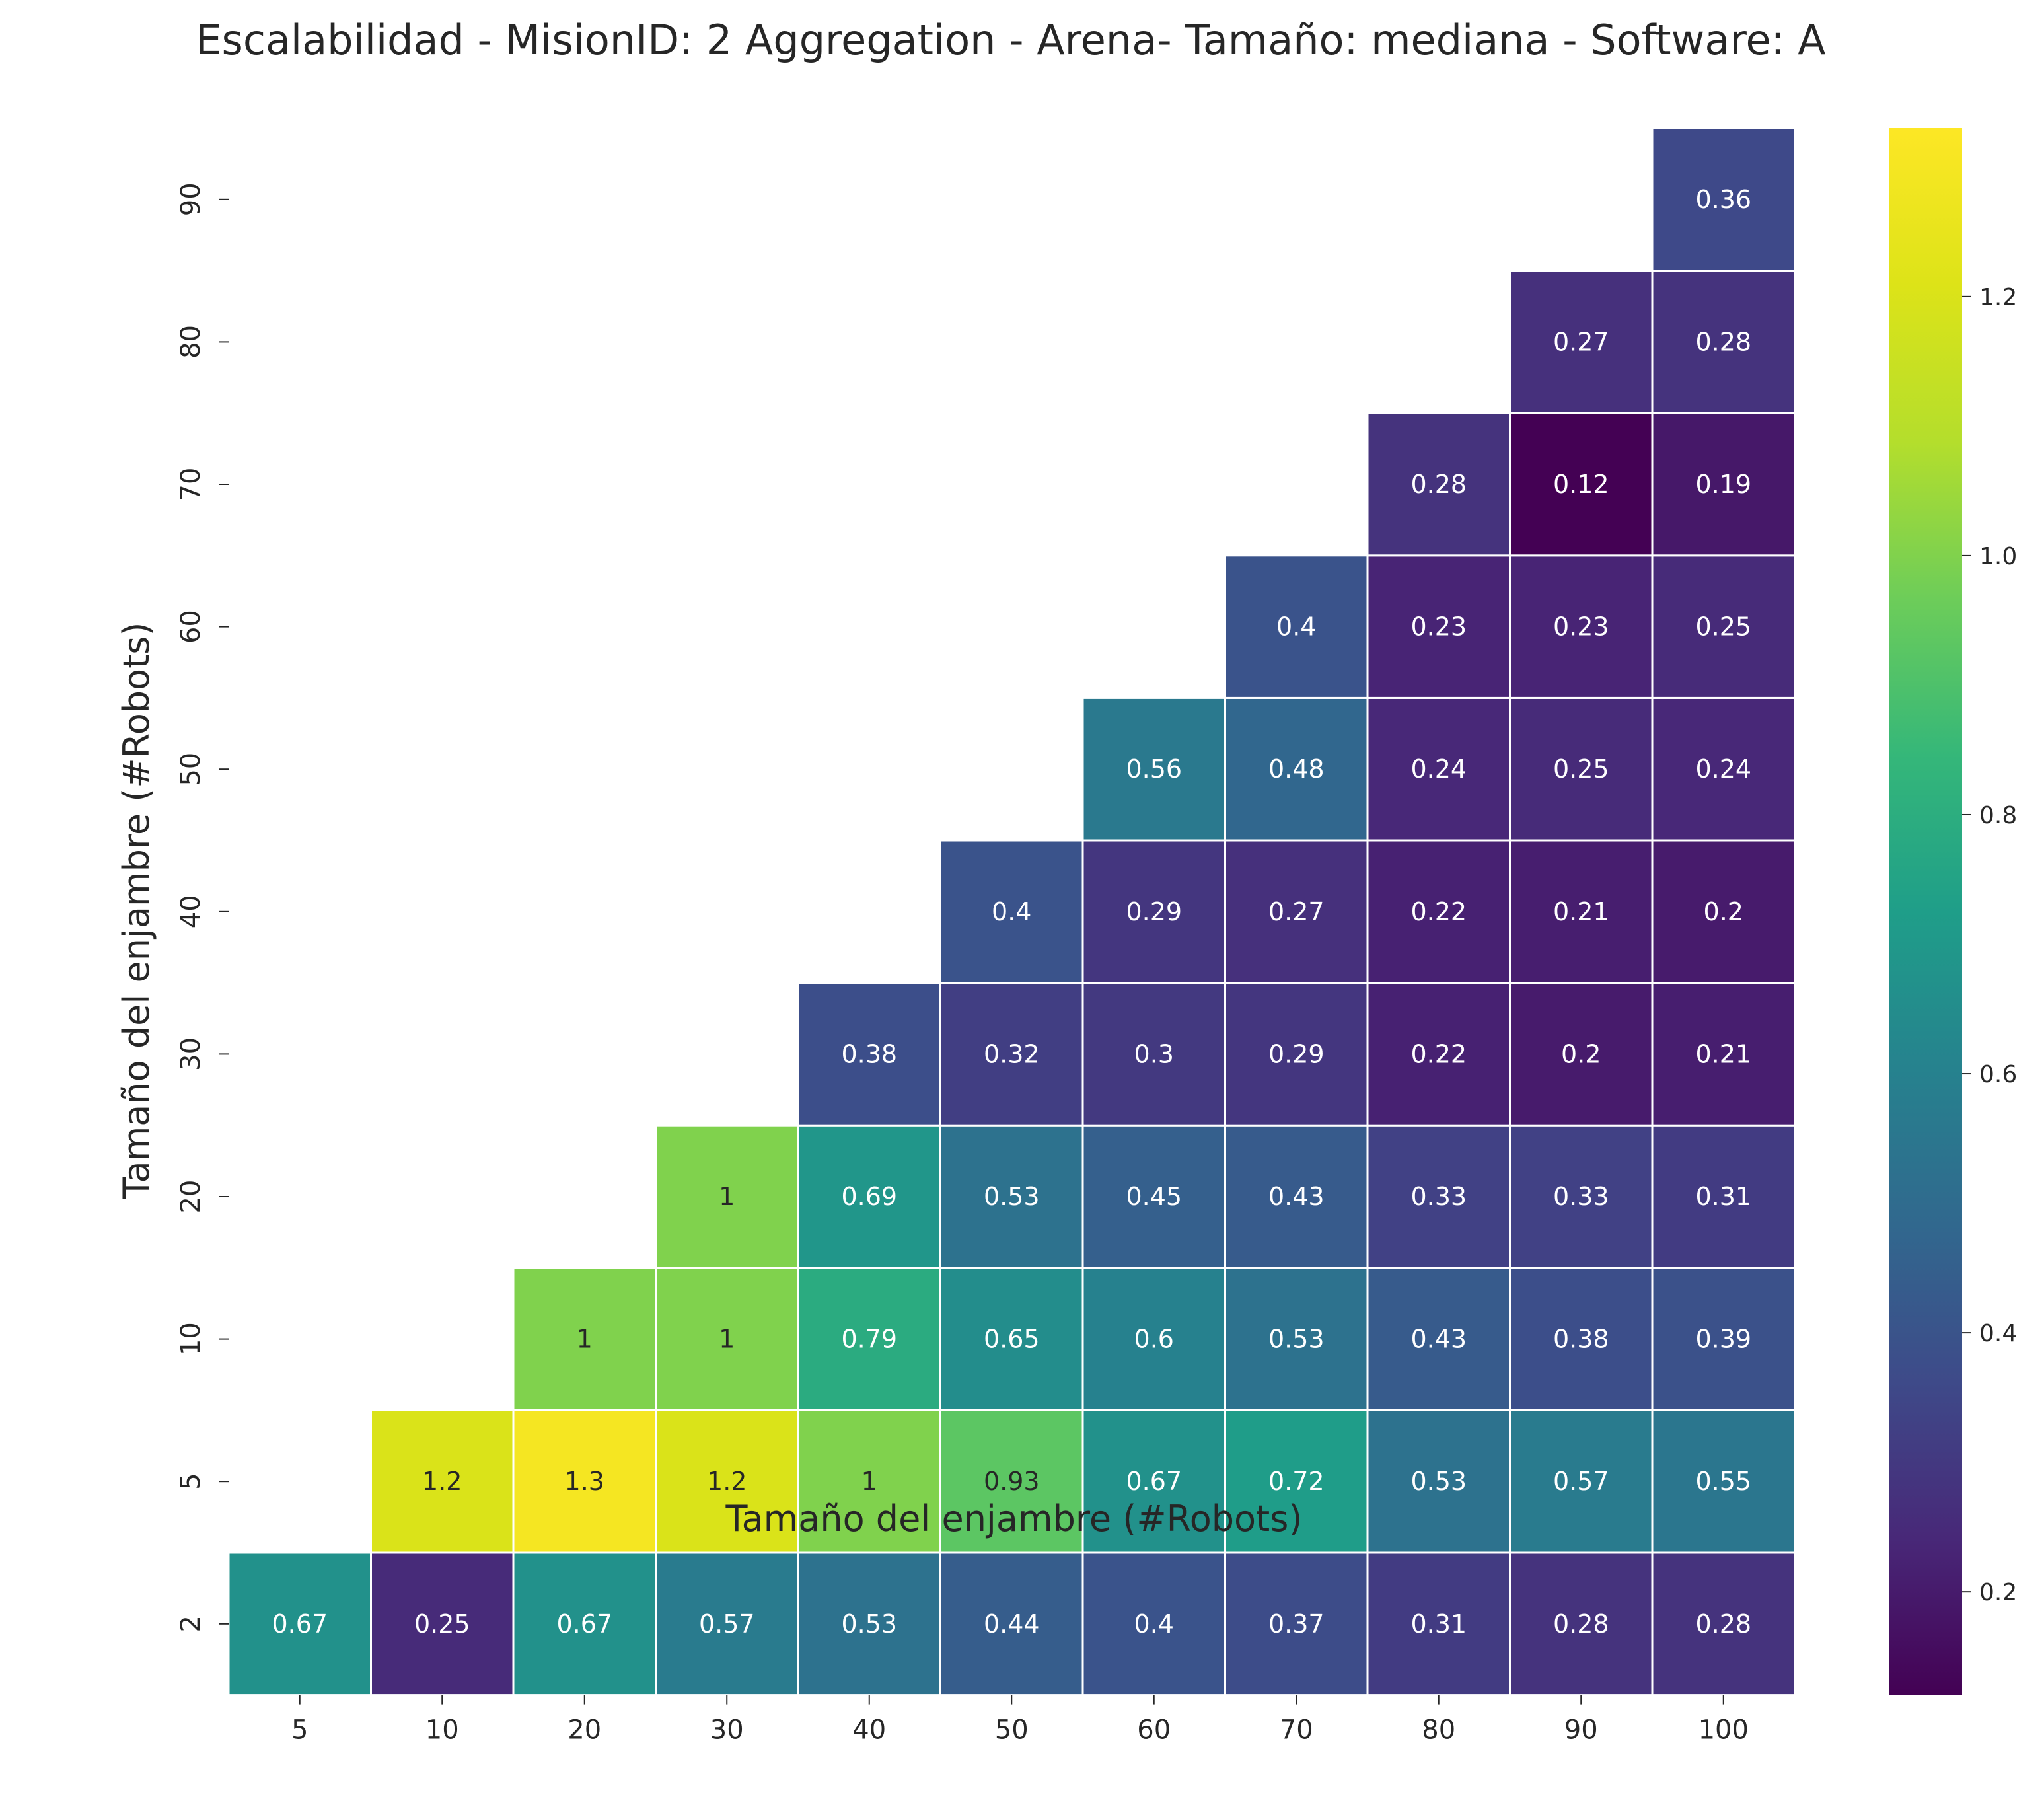  Describe the element at coordinates (869, 1196) in the screenshot. I see `cell-value-label: 0.69` at that location.